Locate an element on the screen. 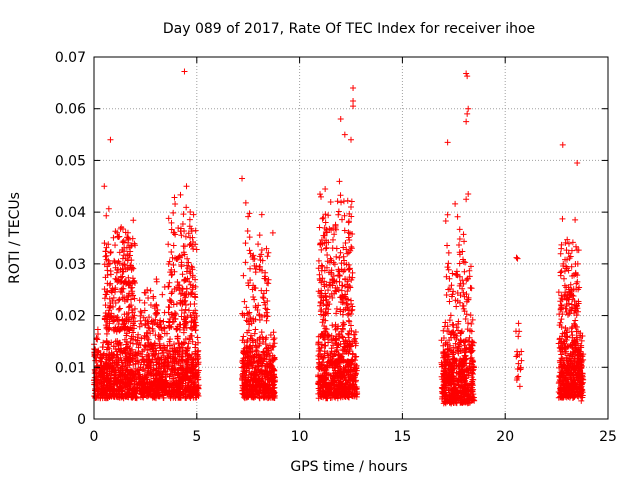 Image resolution: width=640 pixels, height=480 pixels. y-tick-label: 0.06 is located at coordinates (70, 110).